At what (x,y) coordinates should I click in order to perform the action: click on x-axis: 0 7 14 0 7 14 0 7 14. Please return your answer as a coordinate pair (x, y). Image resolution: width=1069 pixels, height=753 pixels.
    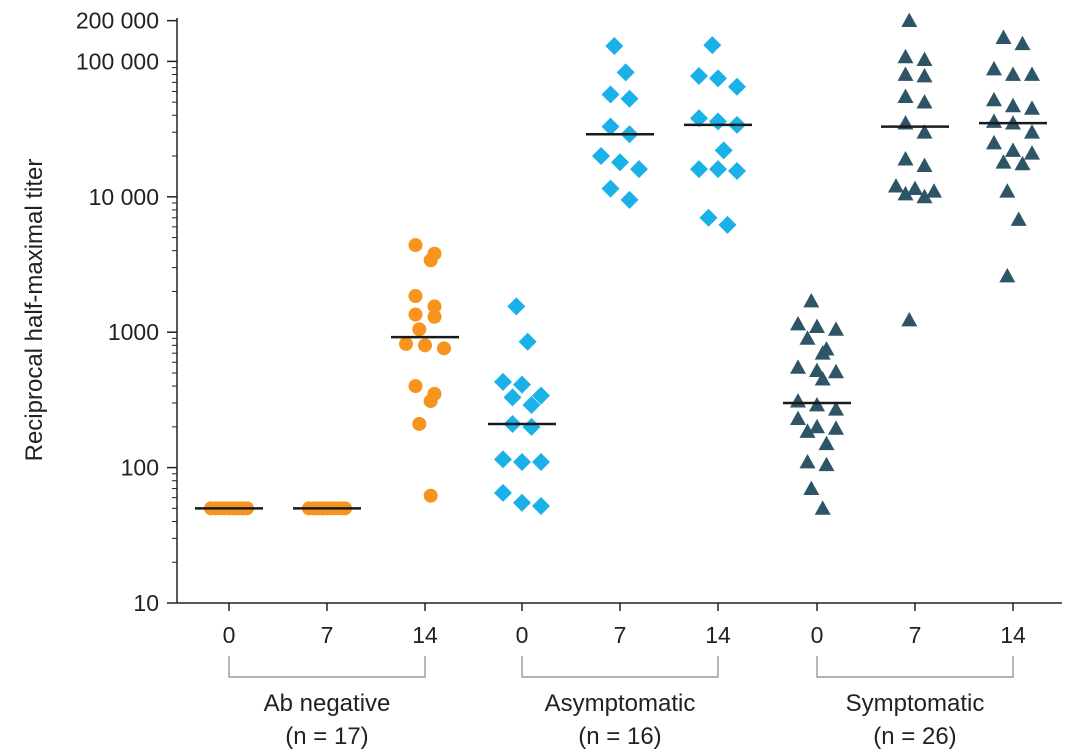
    Looking at the image, I should click on (619, 625).